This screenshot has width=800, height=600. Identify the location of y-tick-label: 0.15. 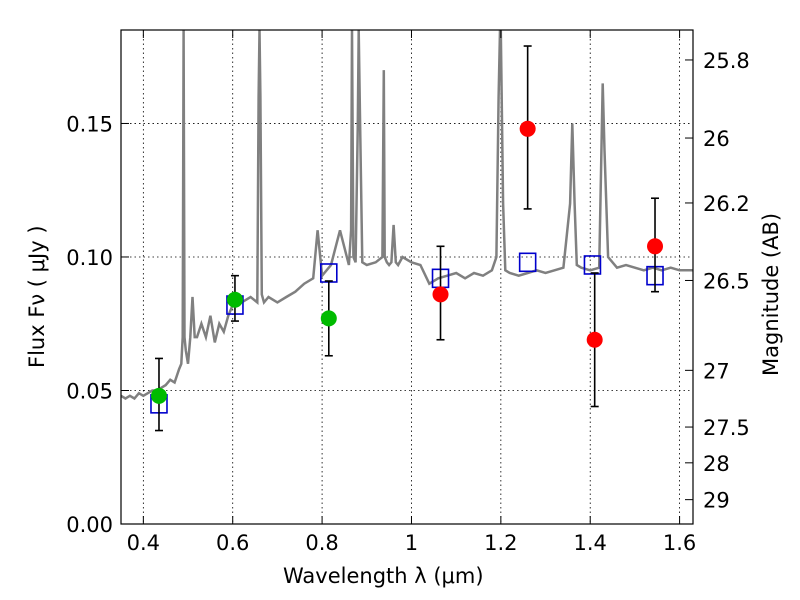
(89, 124).